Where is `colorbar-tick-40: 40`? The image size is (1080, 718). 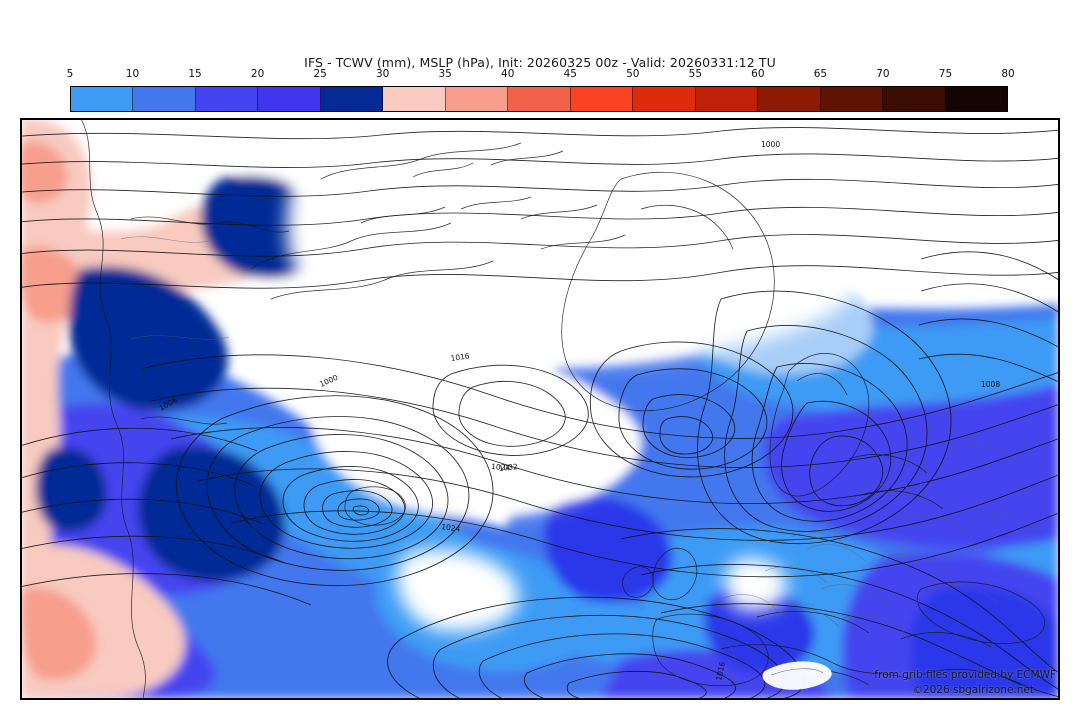 colorbar-tick-40: 40 is located at coordinates (508, 74).